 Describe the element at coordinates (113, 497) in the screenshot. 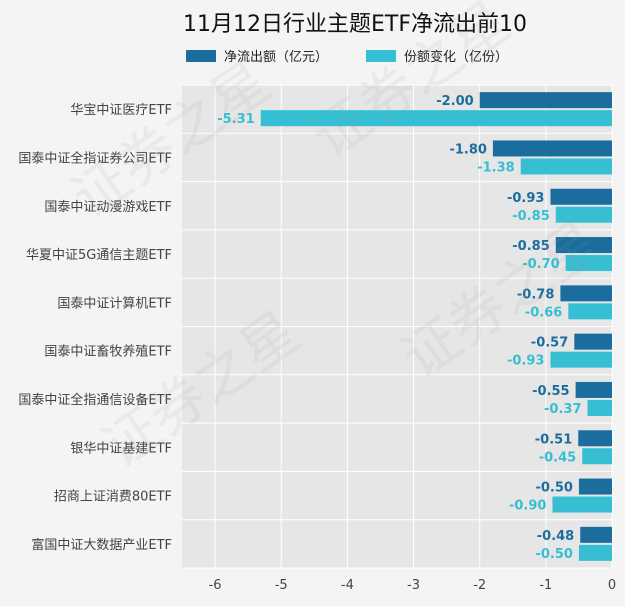

I see `category-label: 招商上证消费80ETF` at that location.